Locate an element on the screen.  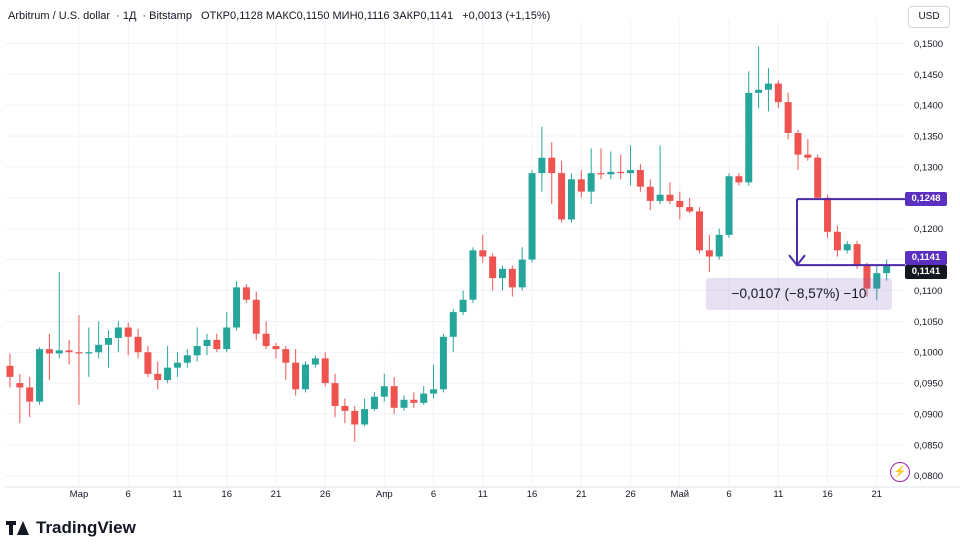
currency-button: USD is located at coordinates (929, 17).